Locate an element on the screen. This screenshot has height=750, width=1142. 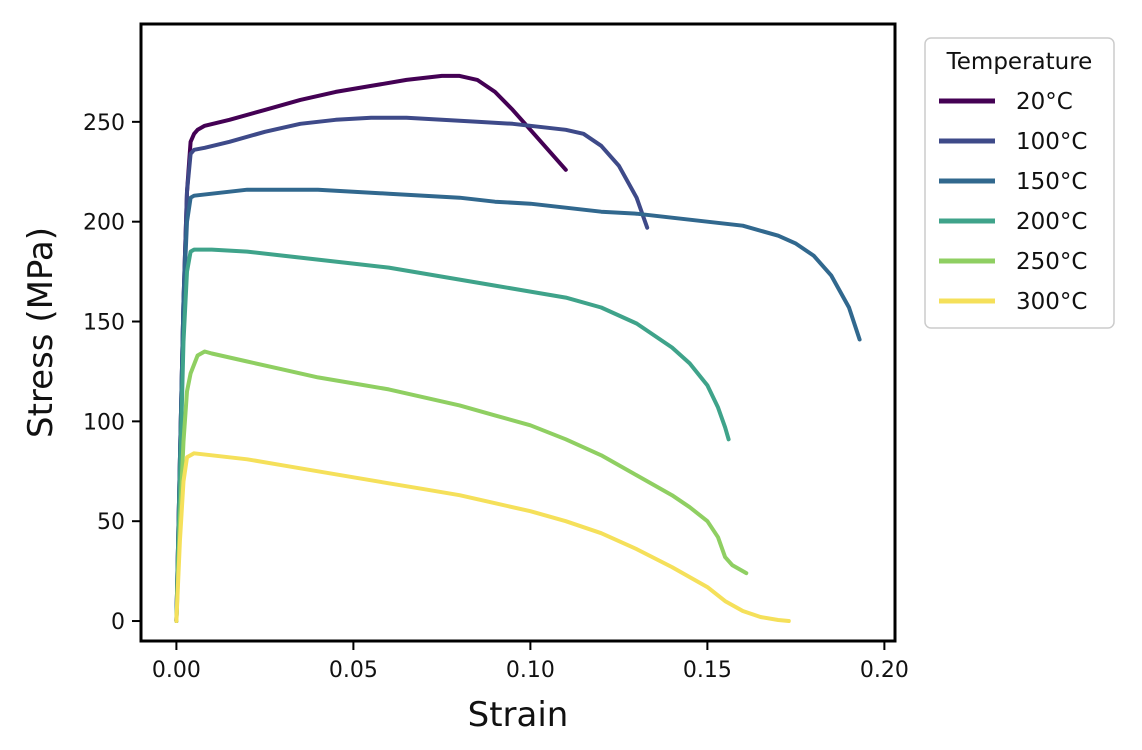
legend-box is located at coordinates (1019, 183).